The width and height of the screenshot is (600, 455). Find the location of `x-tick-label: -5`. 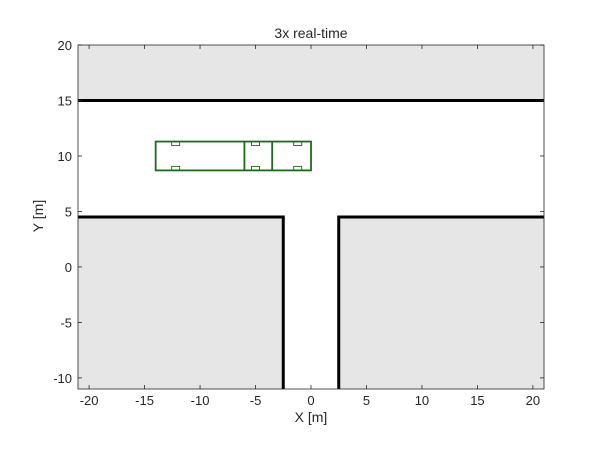

x-tick-label: -5 is located at coordinates (256, 400).